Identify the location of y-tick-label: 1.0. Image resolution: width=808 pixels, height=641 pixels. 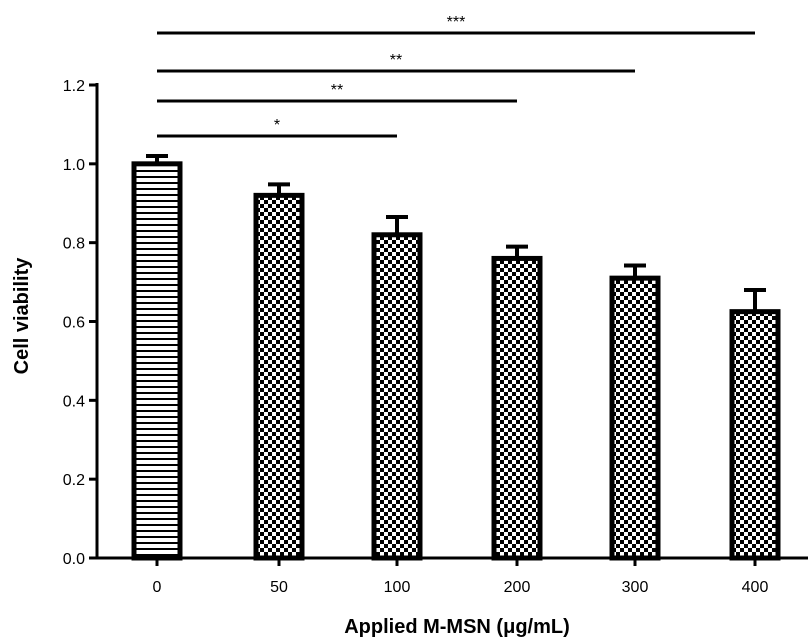
(74, 165).